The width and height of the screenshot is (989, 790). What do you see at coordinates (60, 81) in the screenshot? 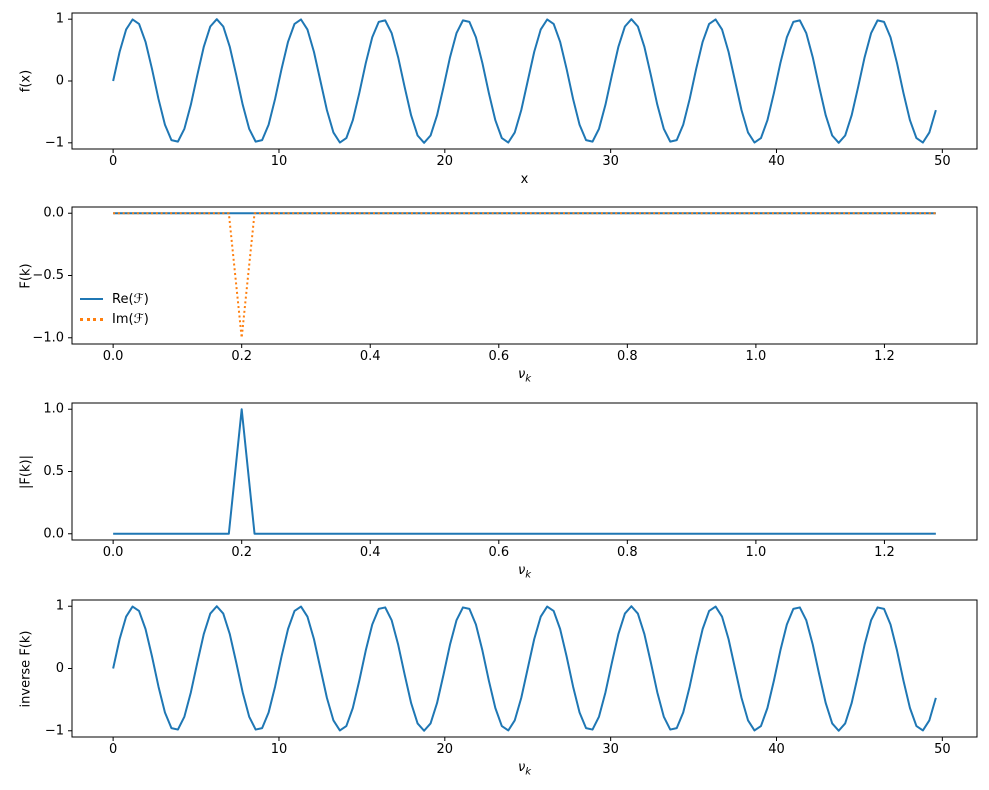
I see `plot1-y-tick-label: 0` at bounding box center [60, 81].